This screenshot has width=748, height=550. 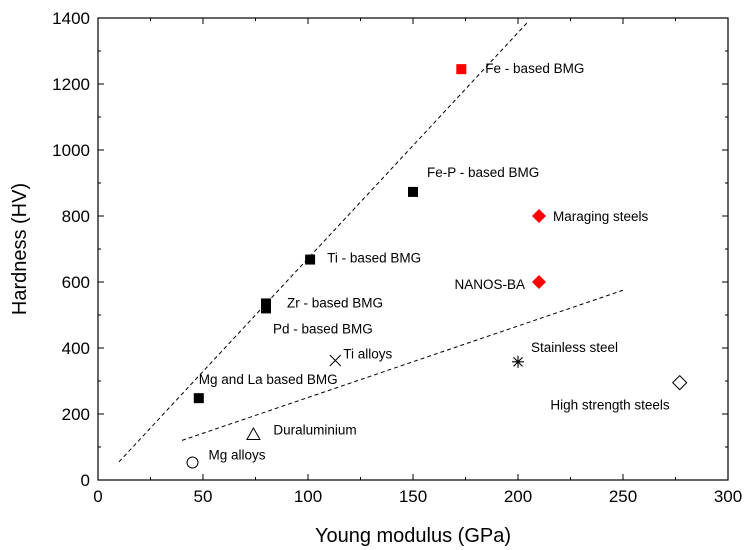 What do you see at coordinates (483, 172) in the screenshot?
I see `point-label: Fe-P - based BMG` at bounding box center [483, 172].